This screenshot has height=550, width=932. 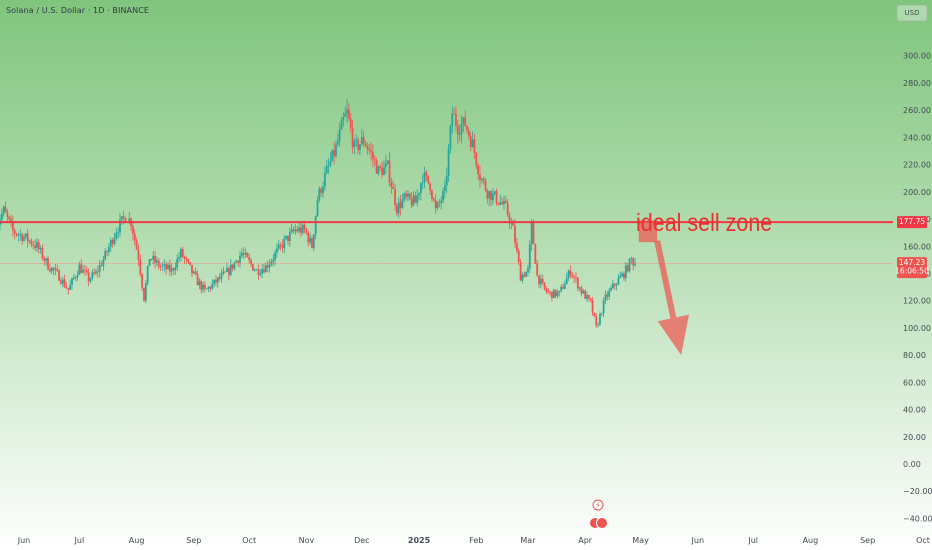 I want to click on price-tick-label: 20.00, so click(x=914, y=437).